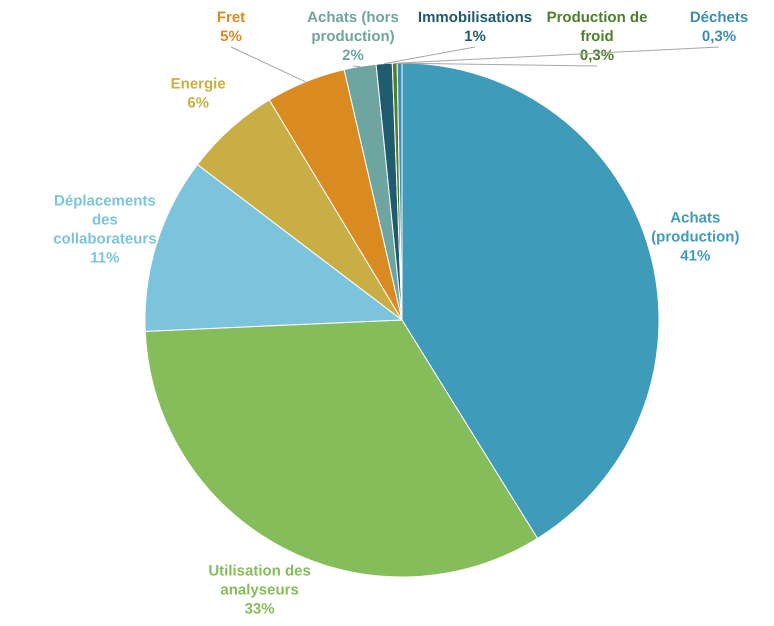 The image size is (774, 626). Describe the element at coordinates (231, 36) in the screenshot. I see `data-label: 5%` at that location.